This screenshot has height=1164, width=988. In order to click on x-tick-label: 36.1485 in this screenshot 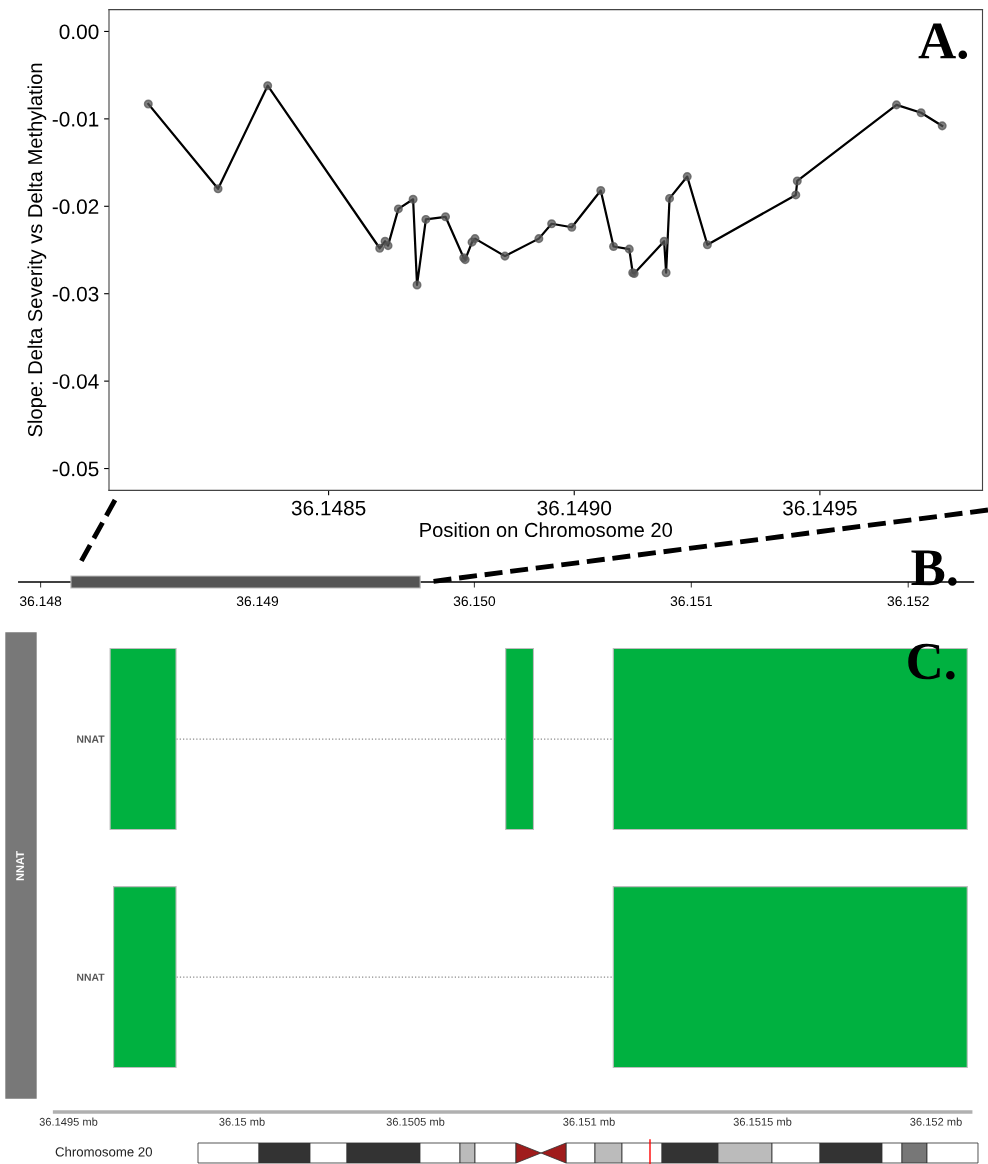, I will do `click(328, 508)`.